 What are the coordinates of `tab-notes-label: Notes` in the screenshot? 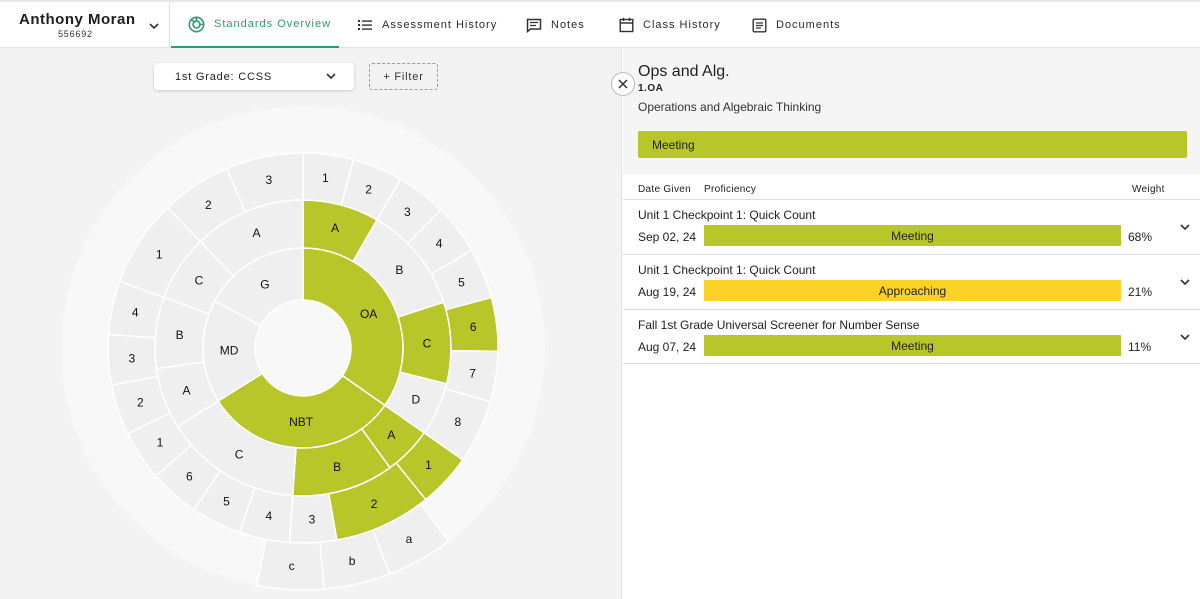 It's located at (568, 25).